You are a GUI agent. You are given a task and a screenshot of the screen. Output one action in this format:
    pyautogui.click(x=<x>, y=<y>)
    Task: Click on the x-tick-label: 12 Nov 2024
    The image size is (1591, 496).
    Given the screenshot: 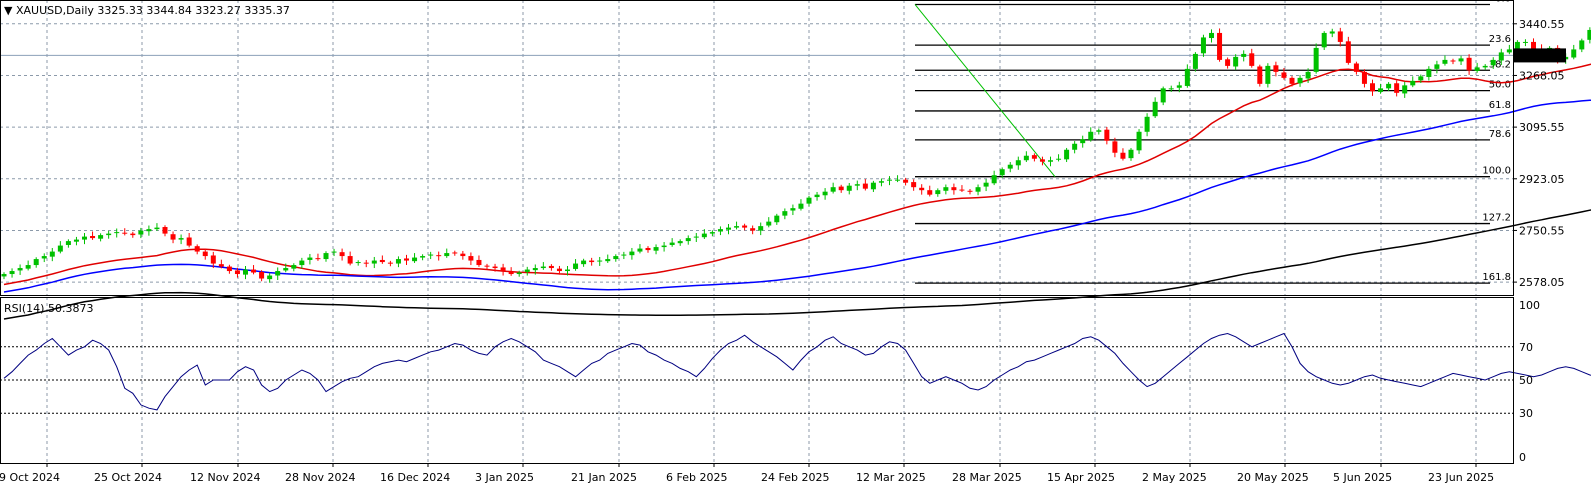 What is the action you would take?
    pyautogui.click(x=225, y=477)
    